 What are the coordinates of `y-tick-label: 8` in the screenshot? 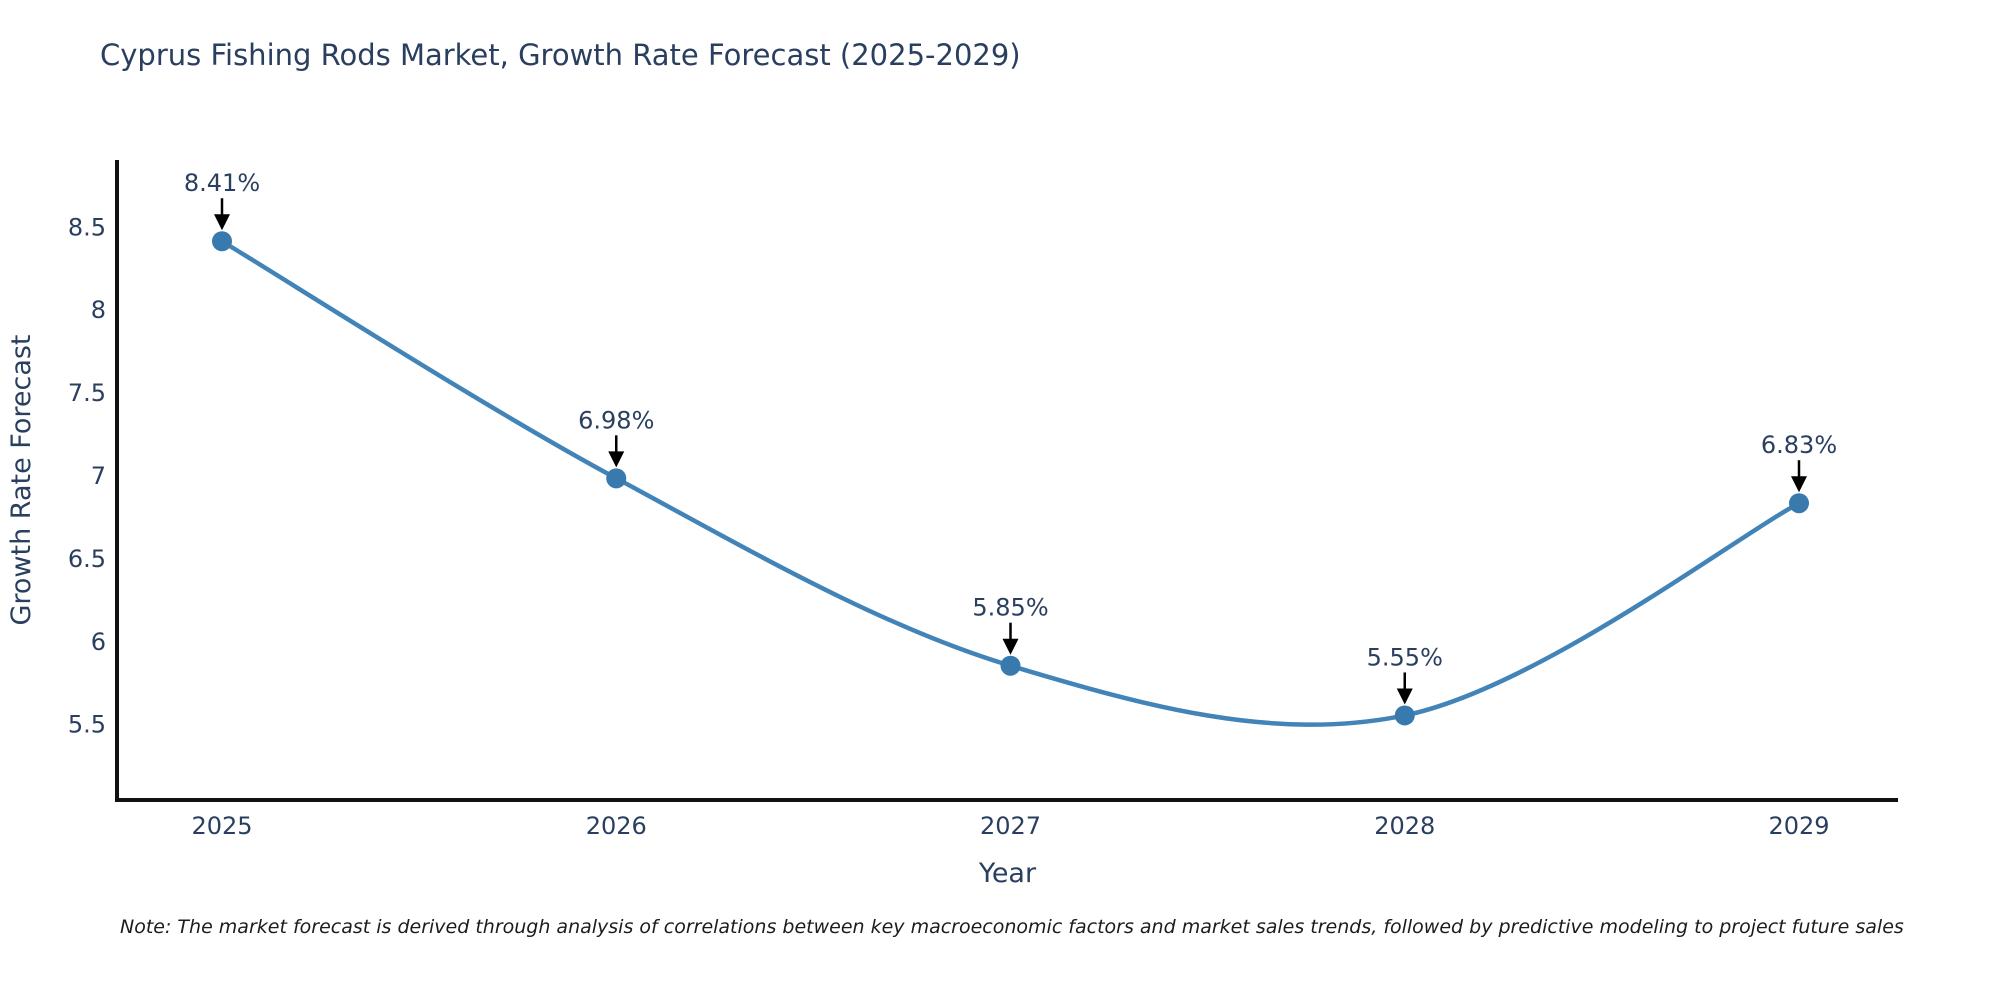 It's located at (98, 310).